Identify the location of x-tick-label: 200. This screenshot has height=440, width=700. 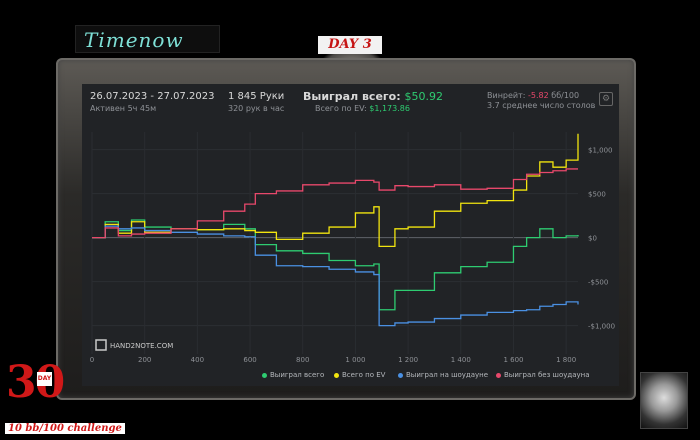
(144, 360).